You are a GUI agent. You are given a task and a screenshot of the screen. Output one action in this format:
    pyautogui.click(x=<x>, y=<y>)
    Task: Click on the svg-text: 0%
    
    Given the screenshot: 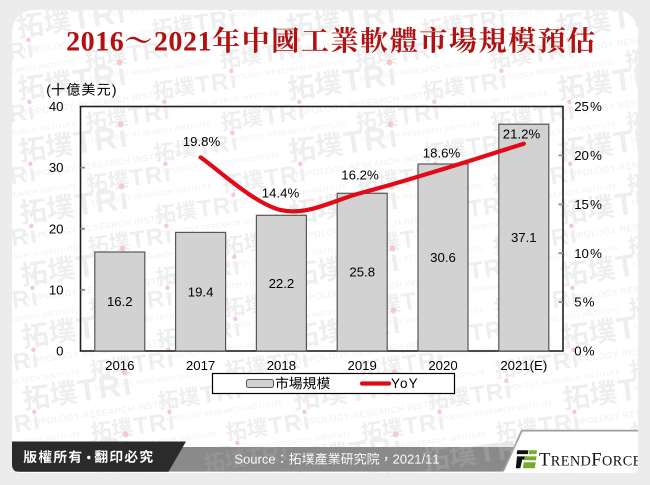 What is the action you would take?
    pyautogui.click(x=584, y=351)
    